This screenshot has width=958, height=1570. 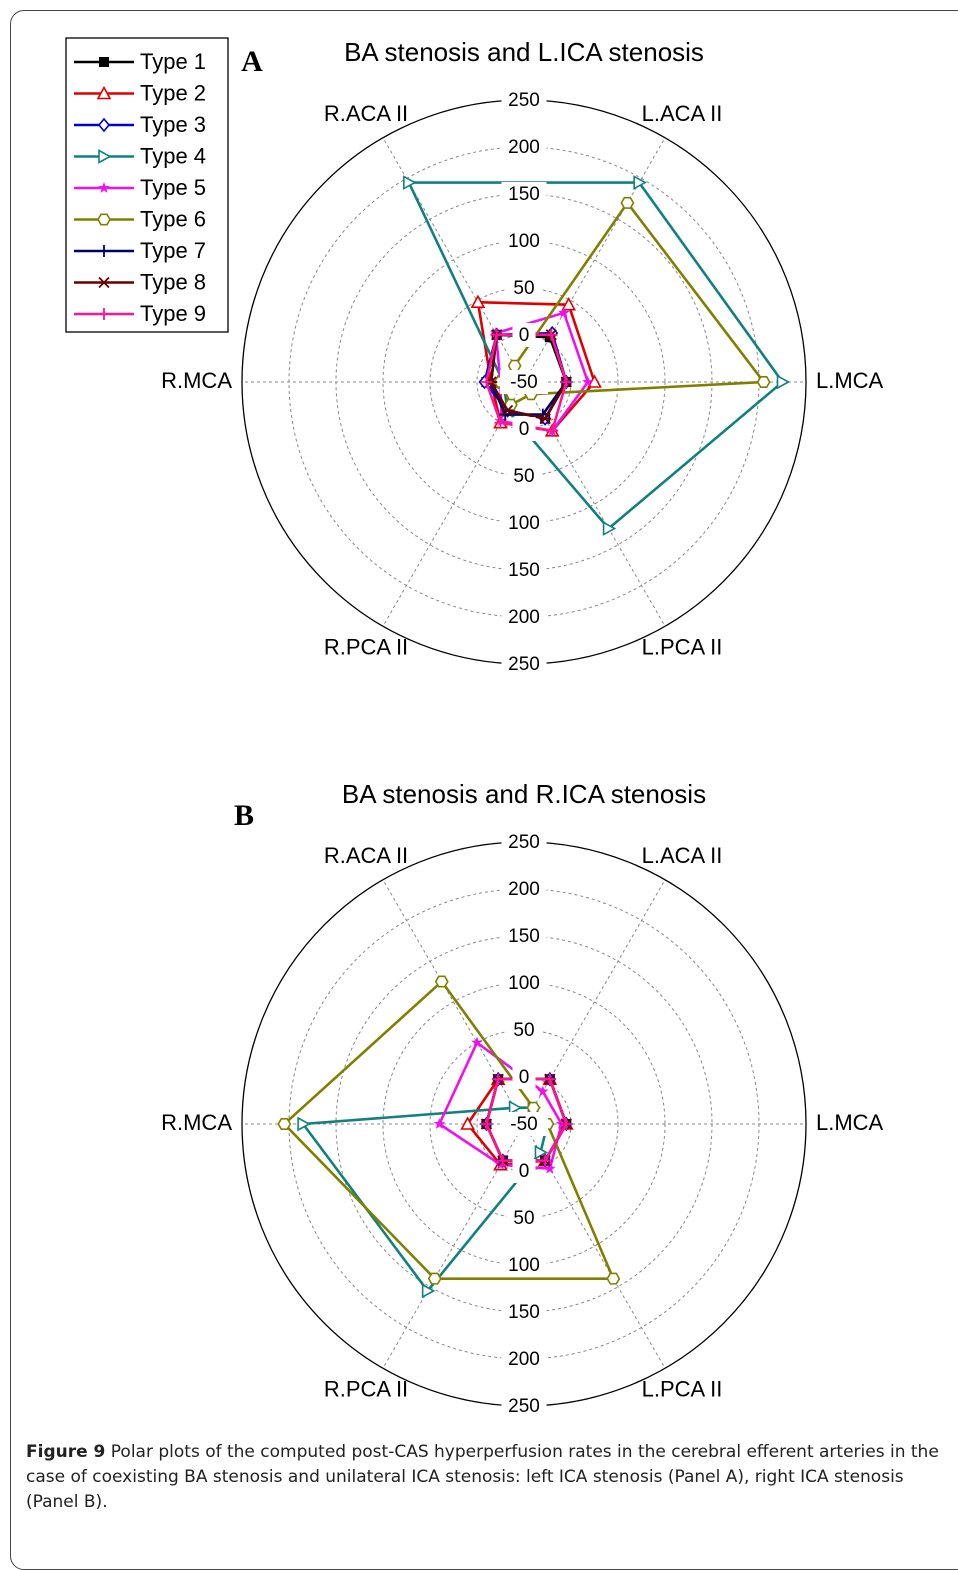 What do you see at coordinates (524, 664) in the screenshot?
I see `tick-label-lower: 250` at bounding box center [524, 664].